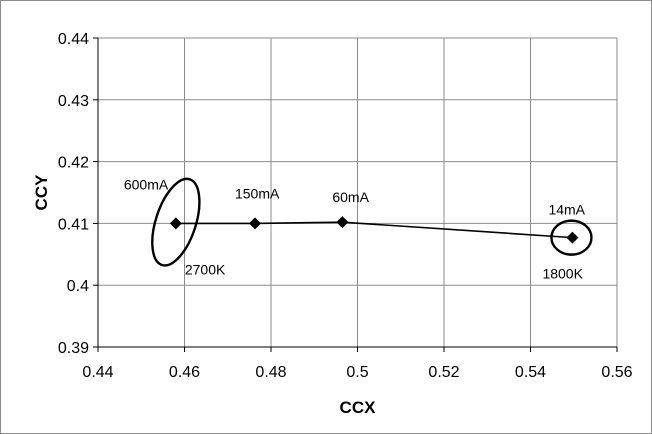 The image size is (652, 434). Describe the element at coordinates (374, 230) in the screenshot. I see `series-line` at that location.